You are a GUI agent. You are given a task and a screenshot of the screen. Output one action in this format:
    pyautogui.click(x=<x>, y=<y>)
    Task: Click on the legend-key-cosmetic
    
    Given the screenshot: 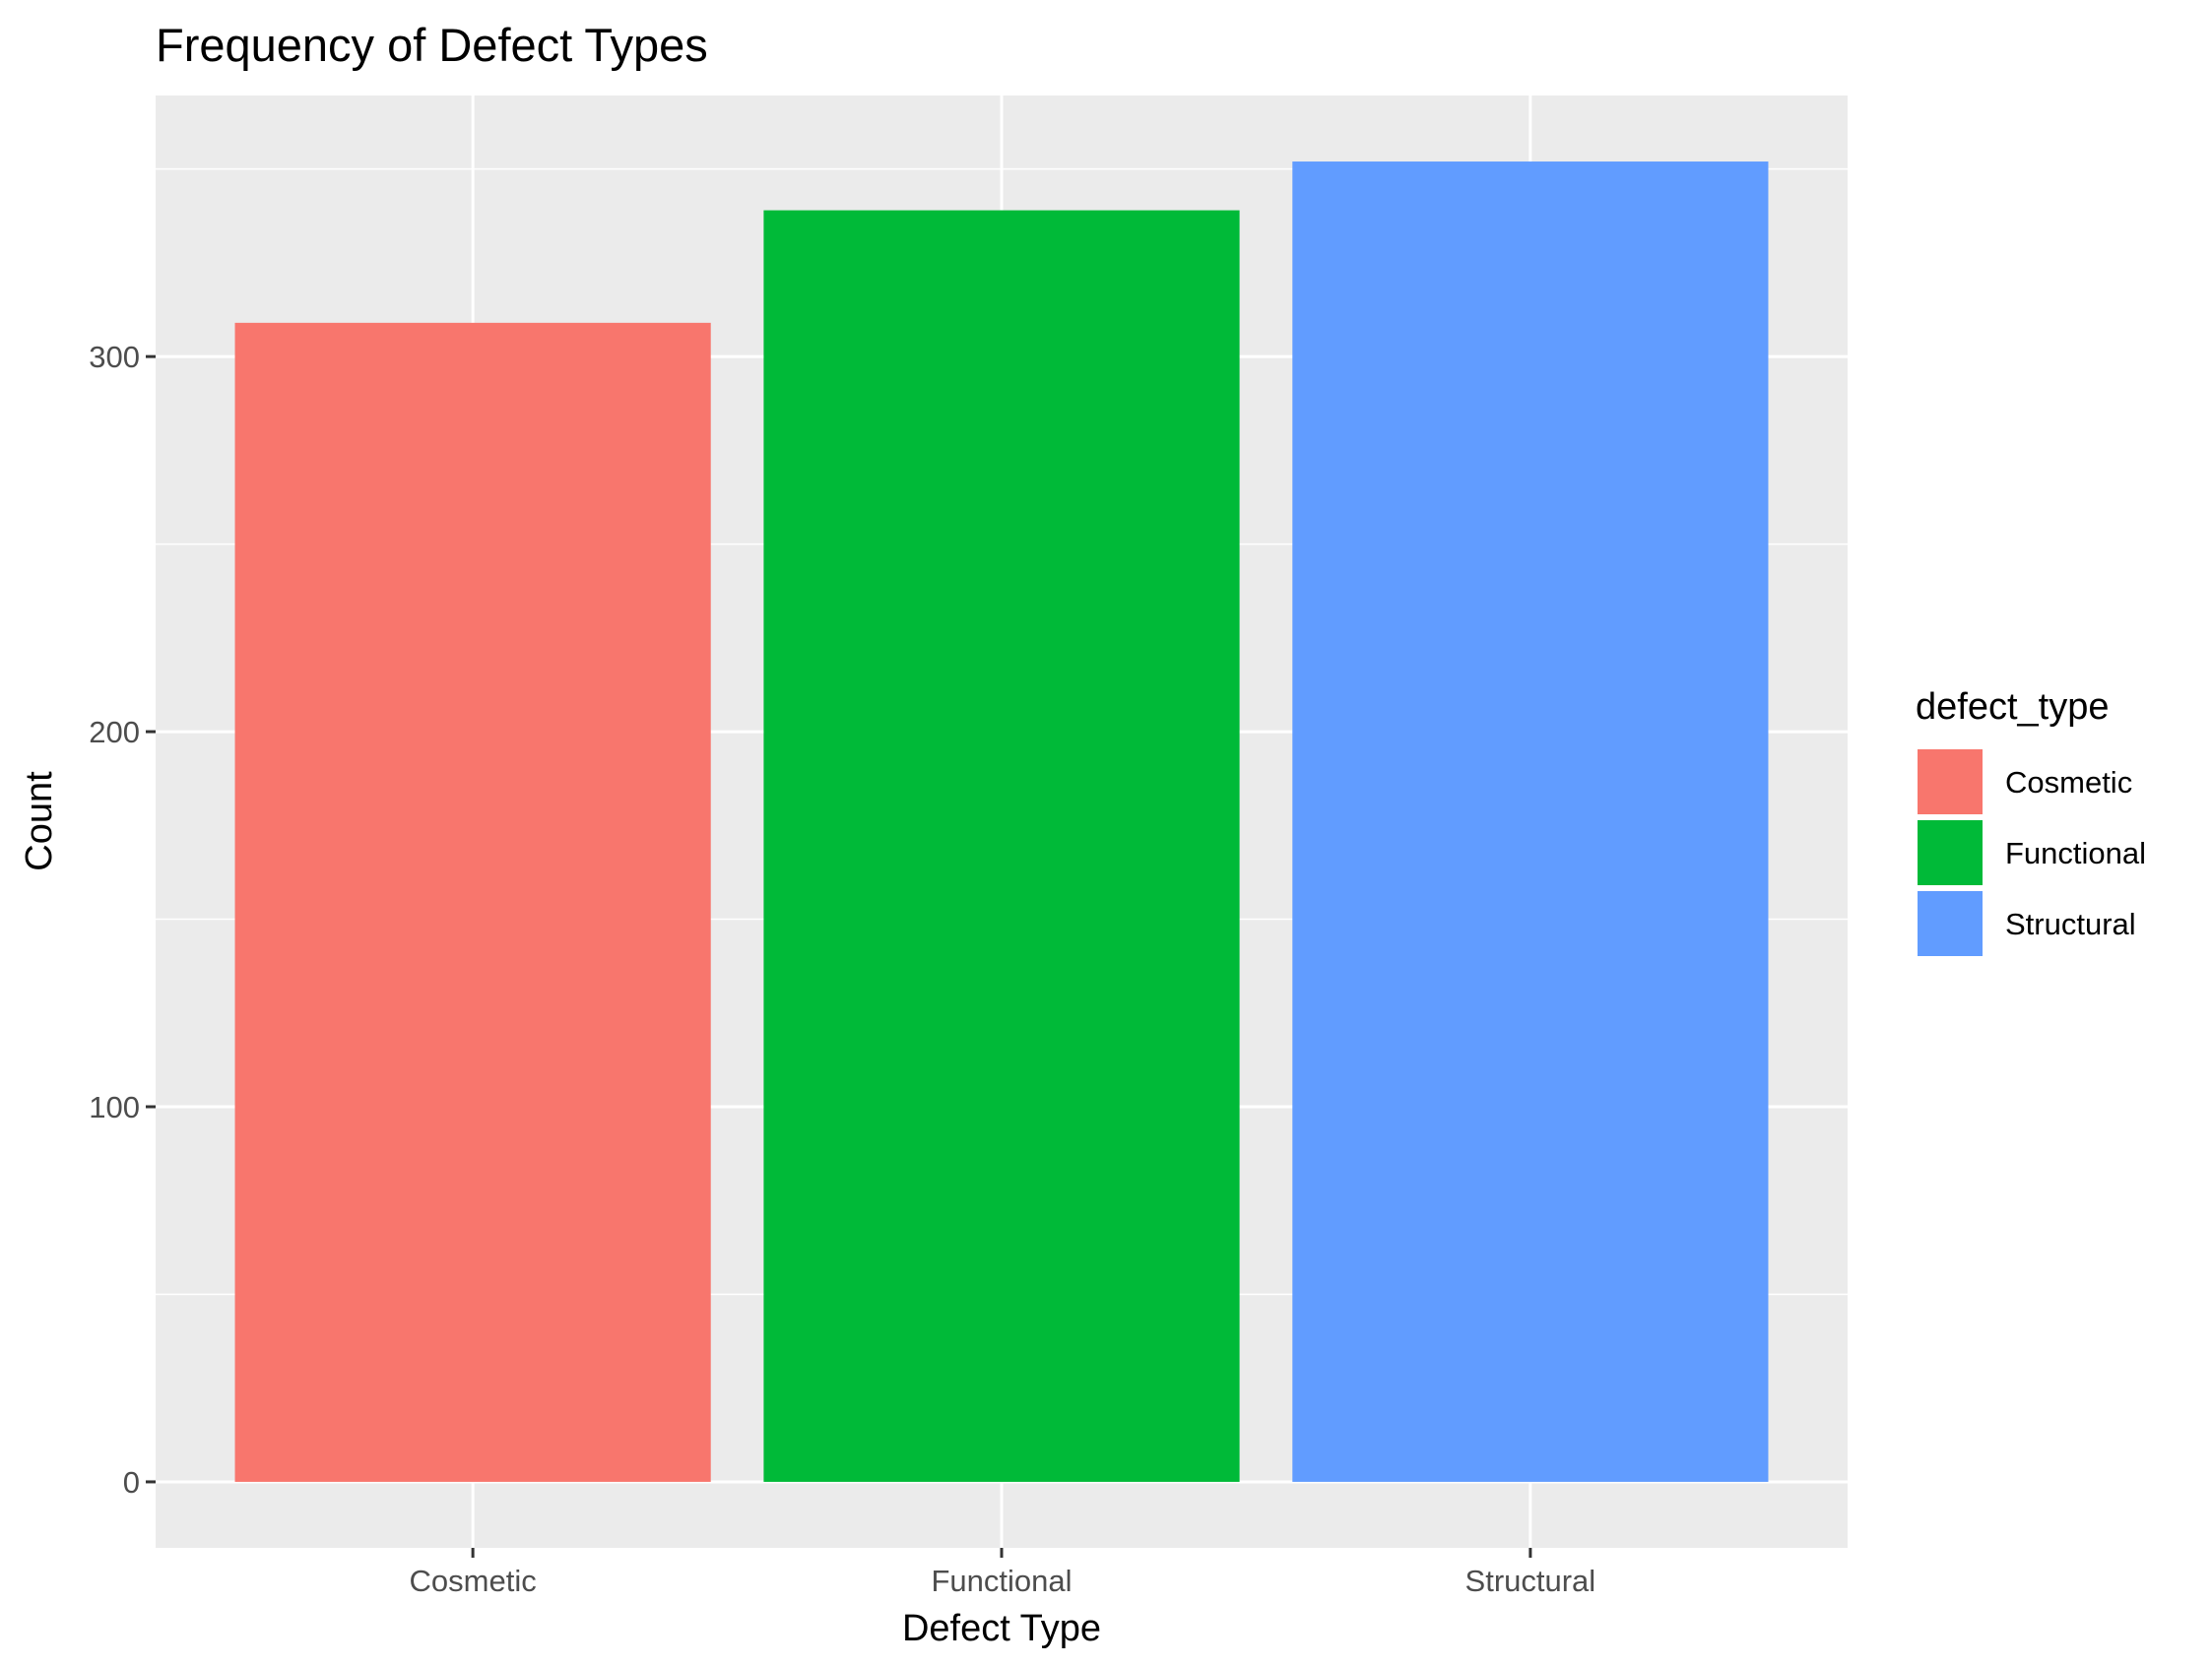 What is the action you would take?
    pyautogui.click(x=1950, y=782)
    